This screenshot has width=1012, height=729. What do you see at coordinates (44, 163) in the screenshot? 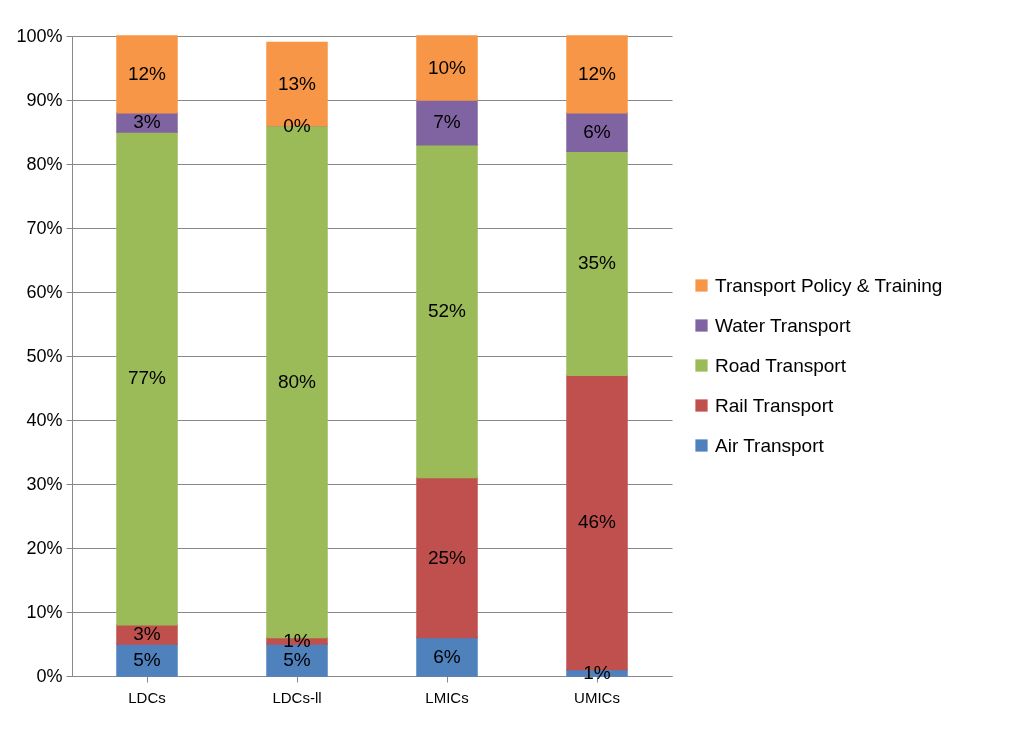
I see `y-tick-label: 80%` at bounding box center [44, 163].